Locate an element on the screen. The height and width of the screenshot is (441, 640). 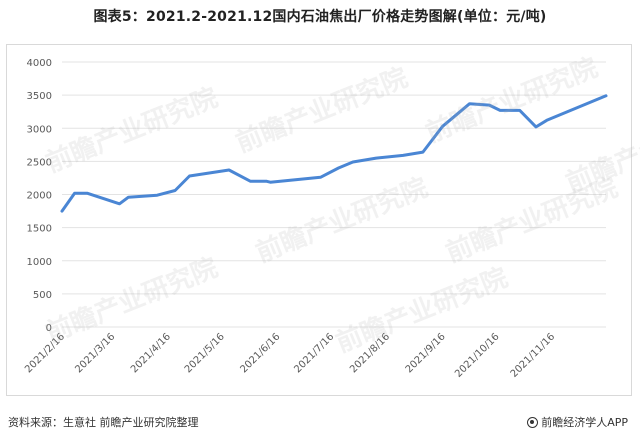
y-tick-label: 0 is located at coordinates (49, 328).